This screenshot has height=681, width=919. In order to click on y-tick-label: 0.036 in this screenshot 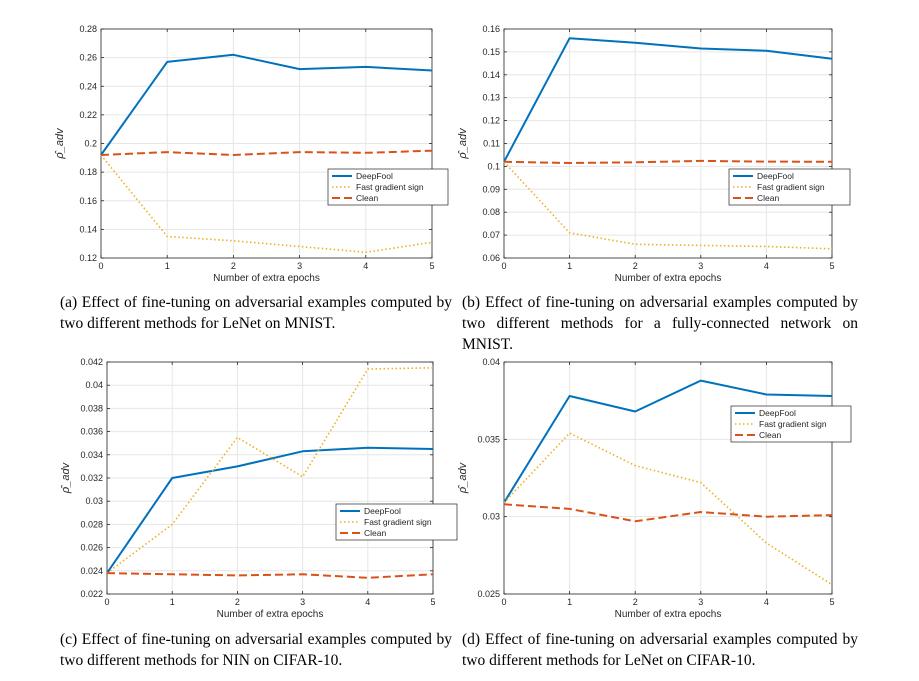, I will do `click(91, 432)`.